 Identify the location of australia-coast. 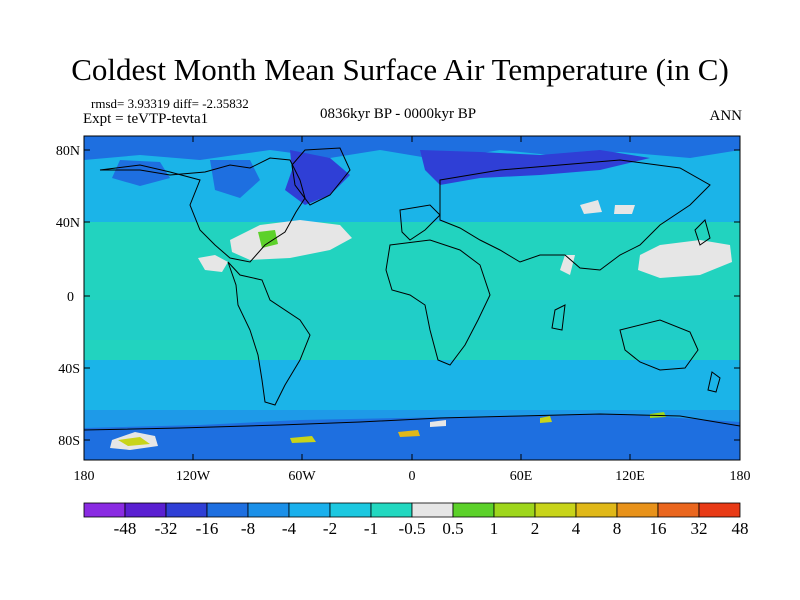
(659, 345).